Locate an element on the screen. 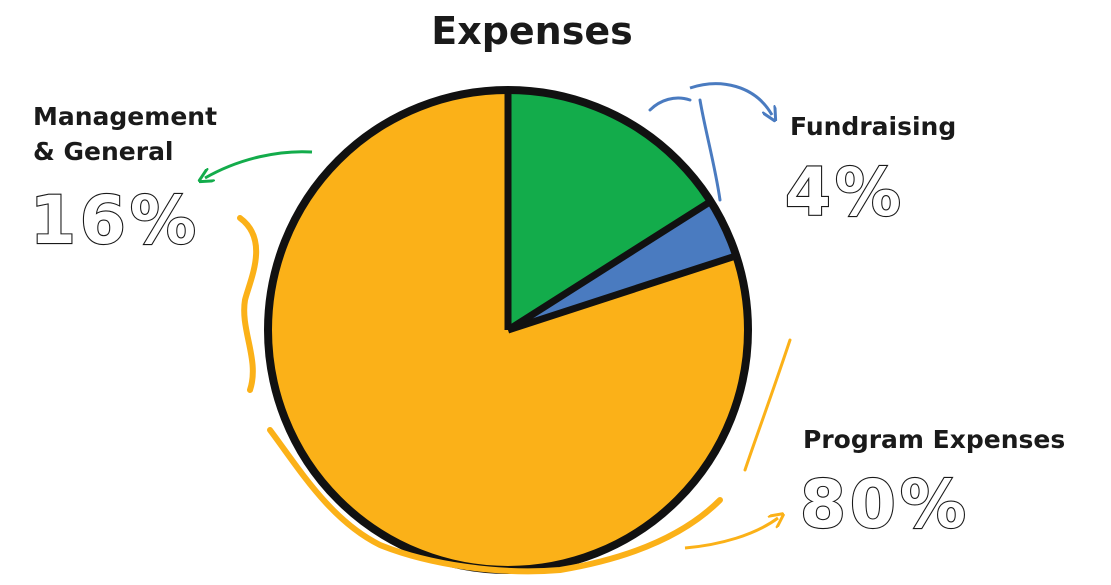 This screenshot has width=1111, height=585. chart-title: Expenses is located at coordinates (532, 31).